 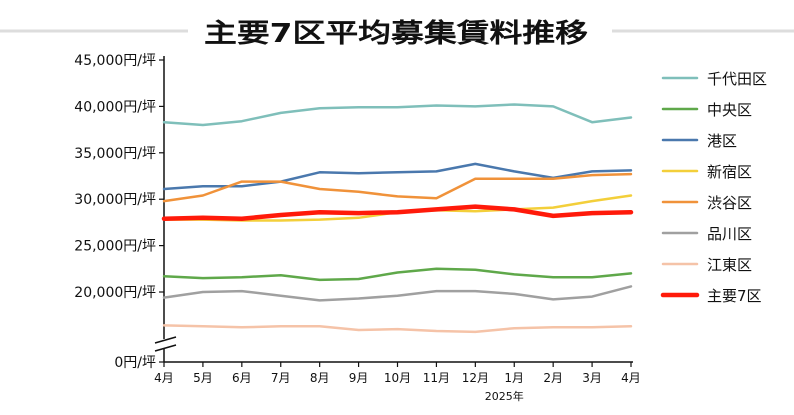 I want to click on x-tick-label: 3月, so click(x=592, y=378).